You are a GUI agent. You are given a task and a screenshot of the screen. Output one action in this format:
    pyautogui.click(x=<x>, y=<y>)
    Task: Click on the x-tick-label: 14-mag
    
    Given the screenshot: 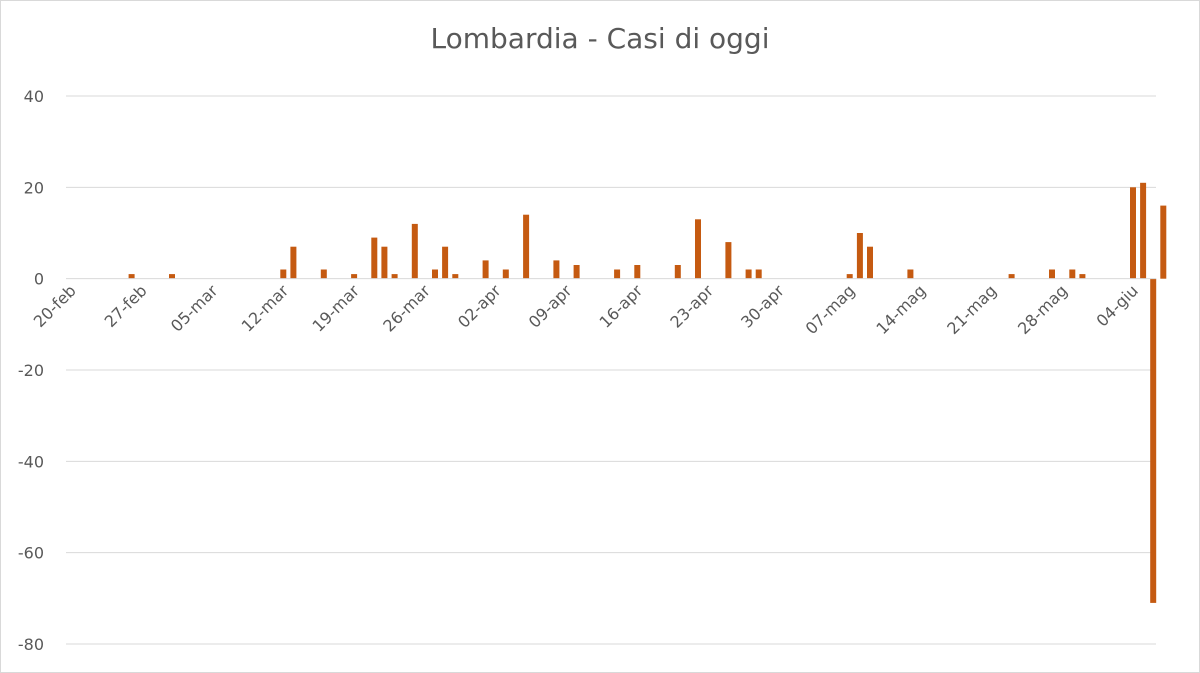 What is the action you would take?
    pyautogui.click(x=900, y=309)
    